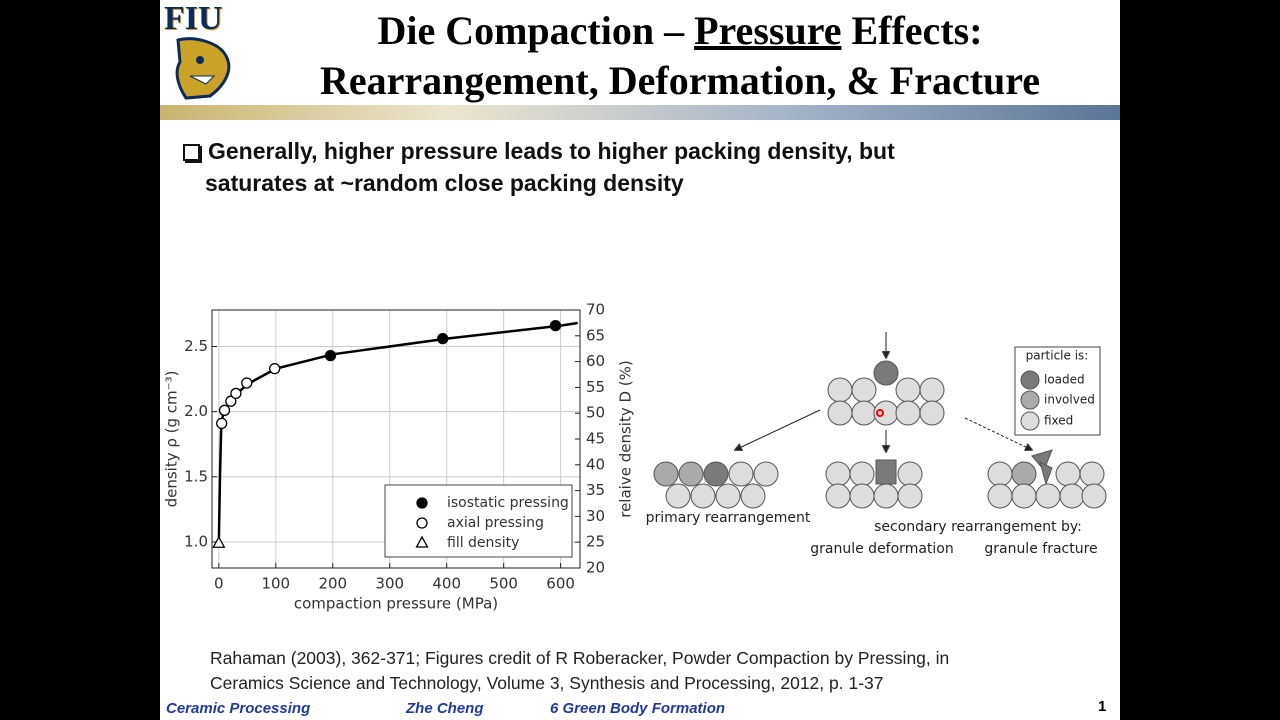 This screenshot has height=720, width=1280. What do you see at coordinates (880, 420) in the screenshot?
I see `diagram` at bounding box center [880, 420].